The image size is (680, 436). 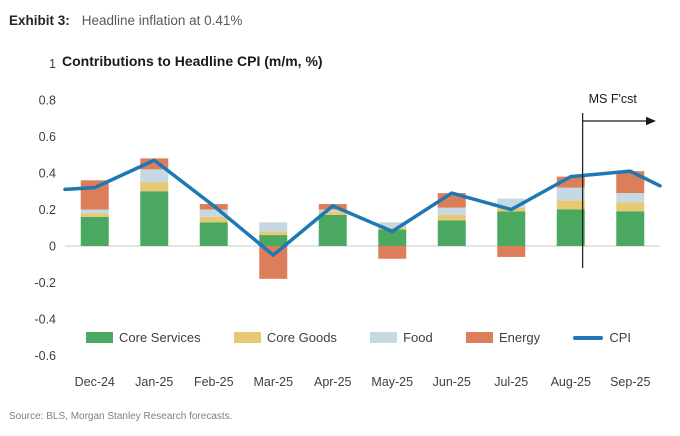 I want to click on legend-swatch-energy, so click(x=479, y=337).